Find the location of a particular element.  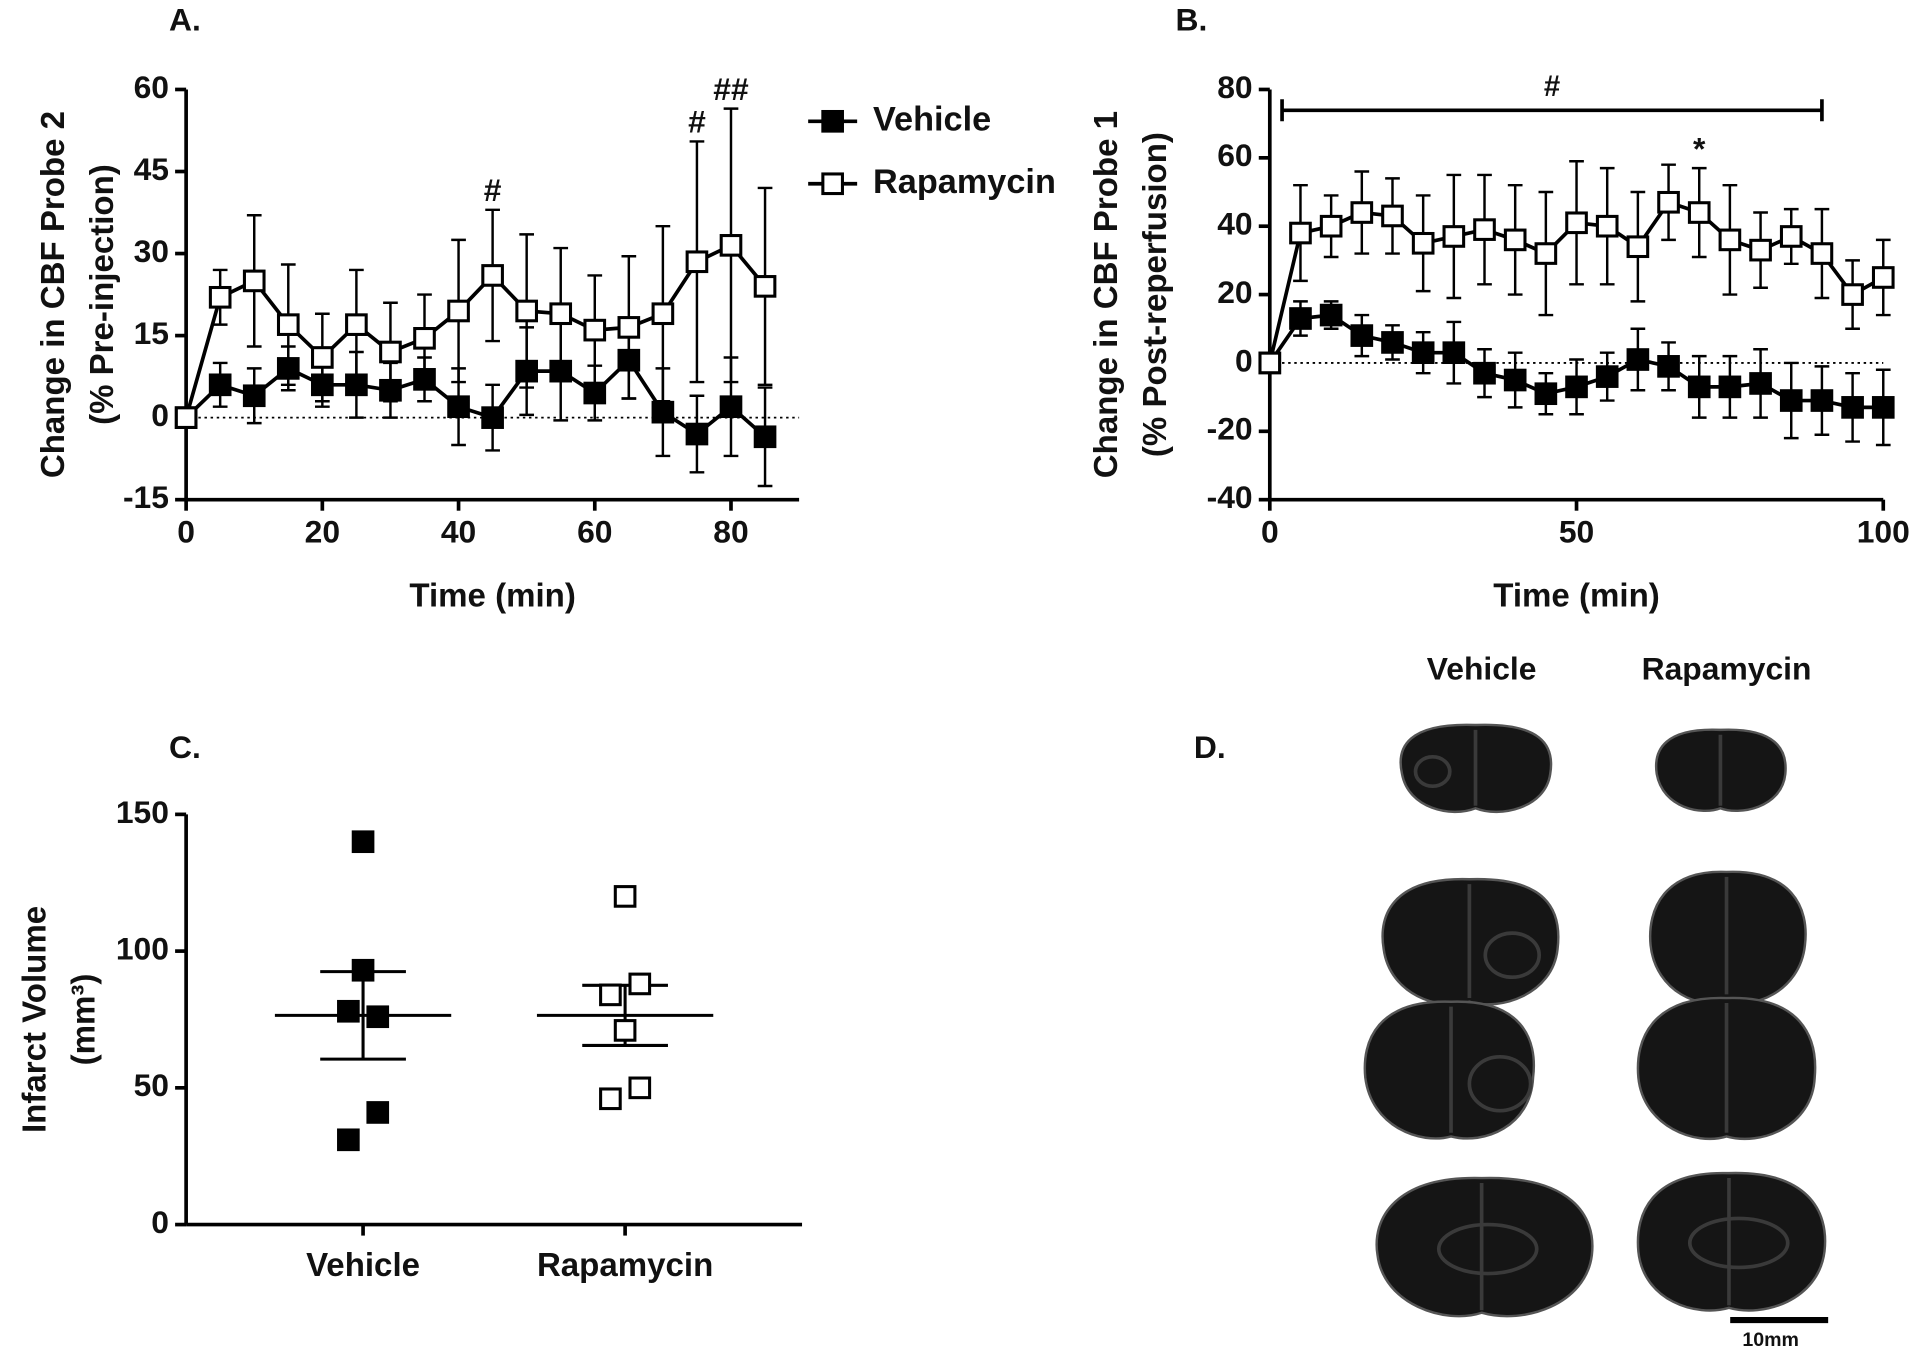

x-tick-label: Vehicle is located at coordinates (363, 1265).